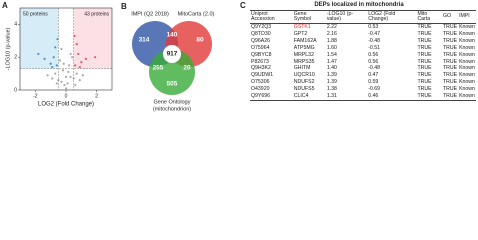  I want to click on table-cell: 0.59, so click(373, 82).